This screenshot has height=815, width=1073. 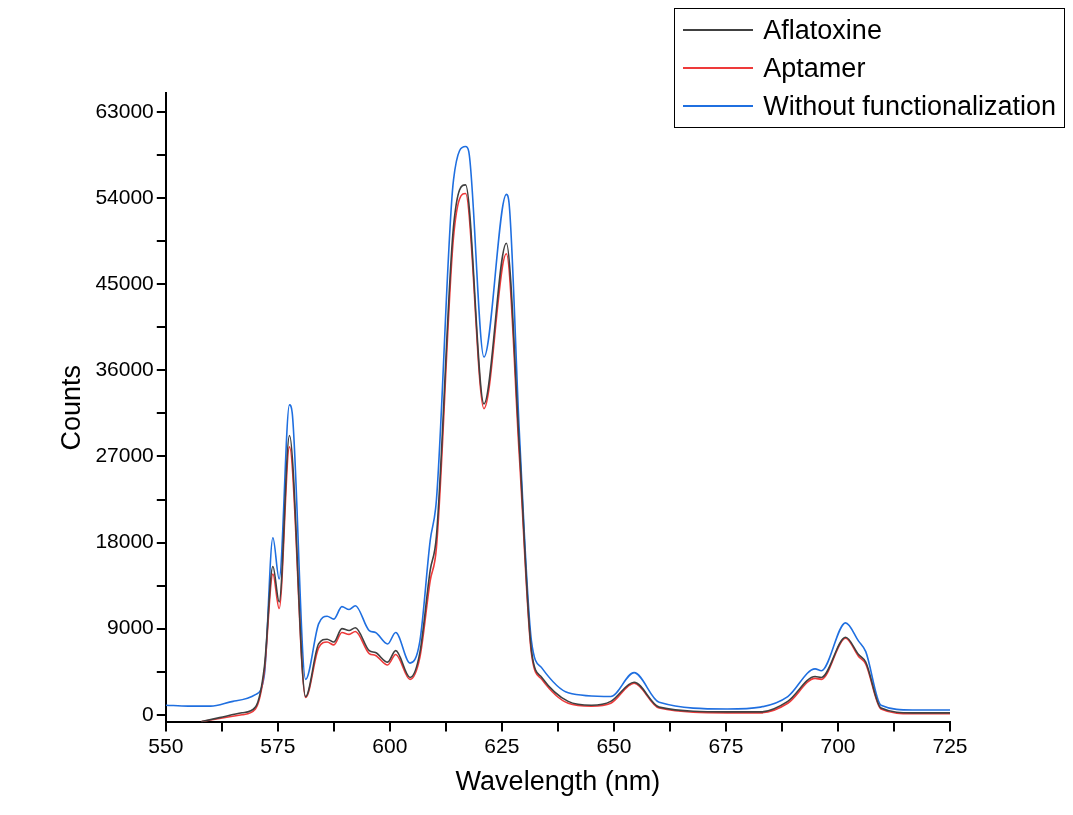 I want to click on y-tick-label: 63000, so click(x=124, y=110).